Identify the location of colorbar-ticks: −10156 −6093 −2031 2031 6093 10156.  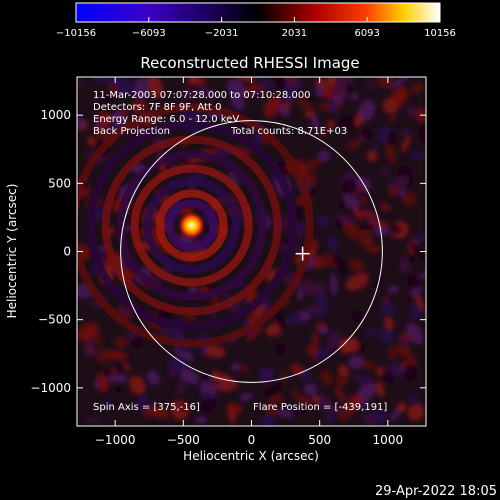
(256, 28).